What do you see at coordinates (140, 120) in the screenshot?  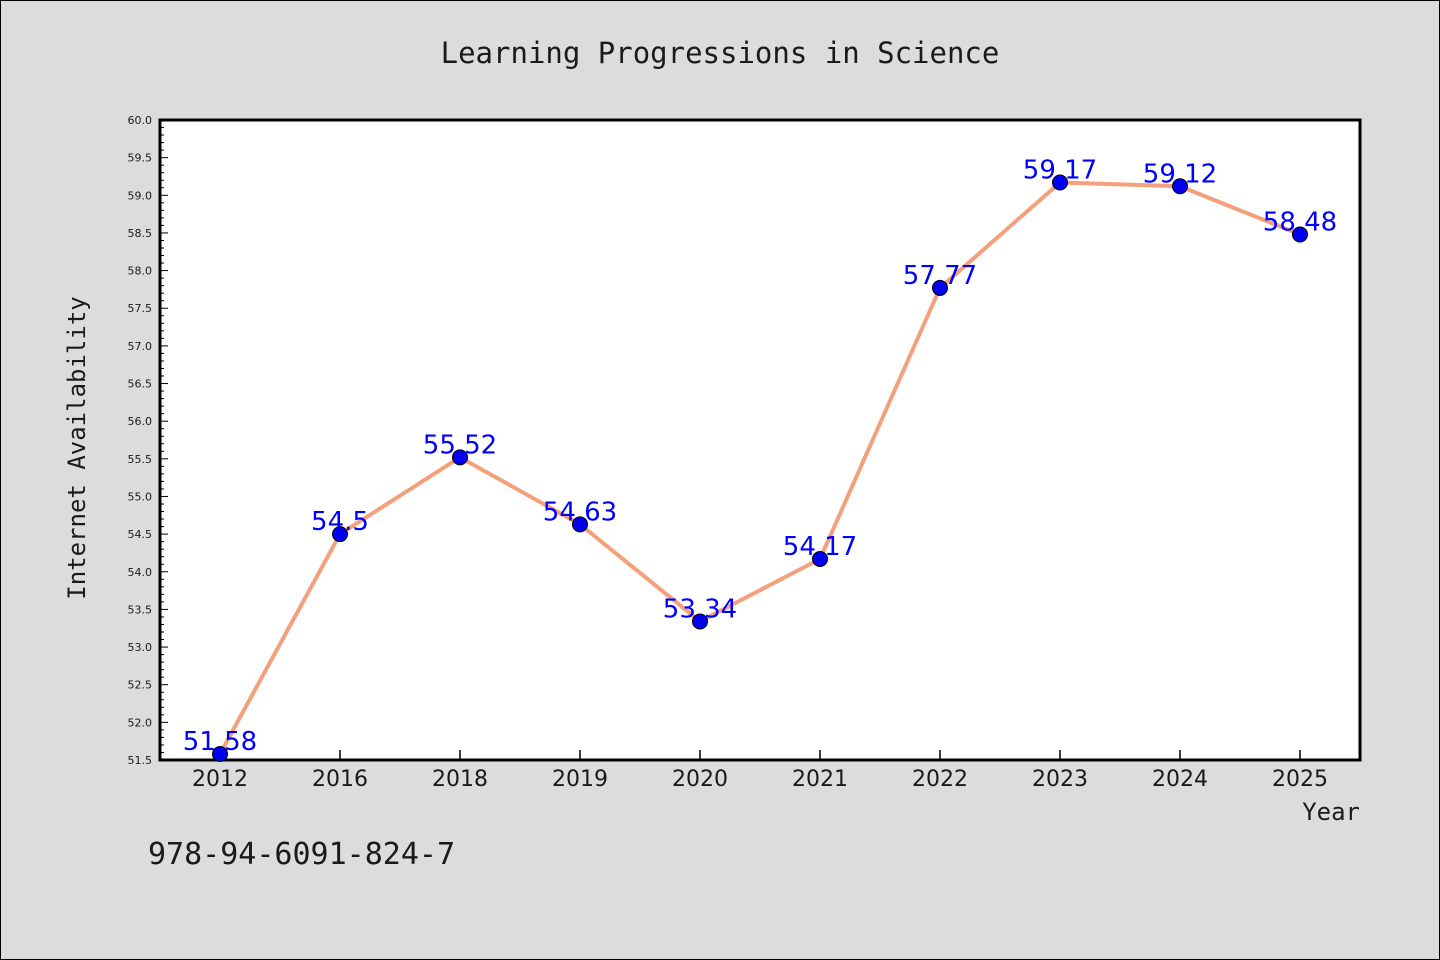 I see `y-tick-label: 60.0` at bounding box center [140, 120].